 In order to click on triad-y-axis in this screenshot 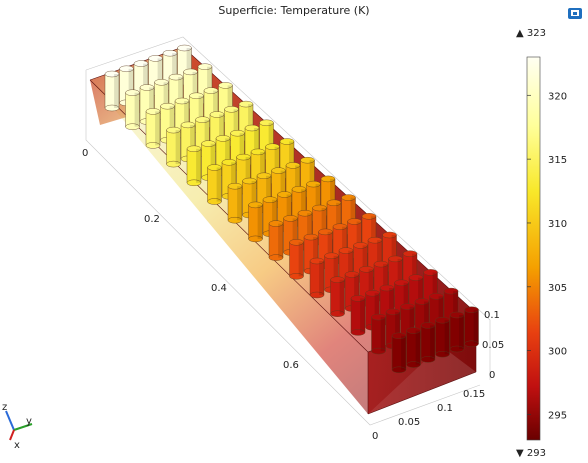, I will do `click(23, 427)`.